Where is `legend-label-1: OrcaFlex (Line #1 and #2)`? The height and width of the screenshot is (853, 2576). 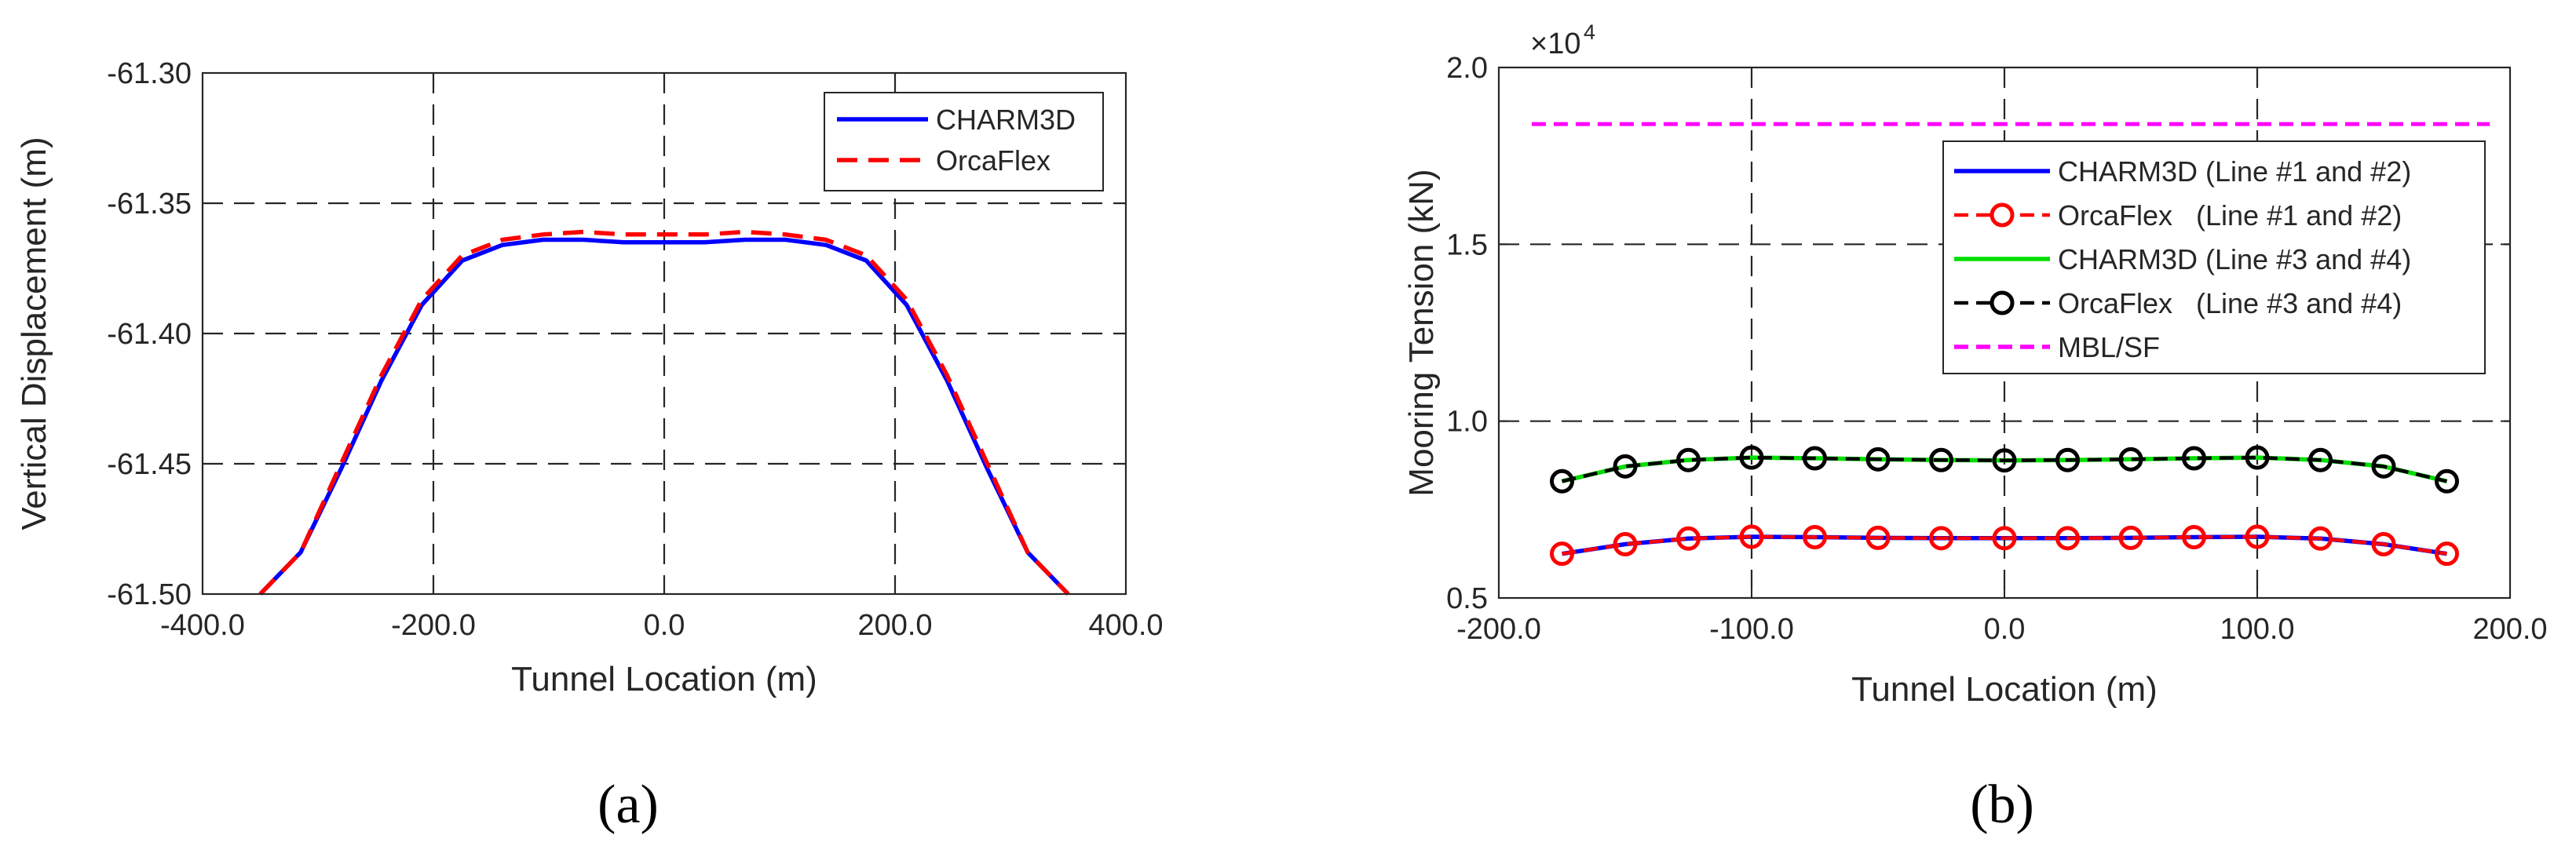 legend-label-1: OrcaFlex (Line #1 and #2) is located at coordinates (2230, 215).